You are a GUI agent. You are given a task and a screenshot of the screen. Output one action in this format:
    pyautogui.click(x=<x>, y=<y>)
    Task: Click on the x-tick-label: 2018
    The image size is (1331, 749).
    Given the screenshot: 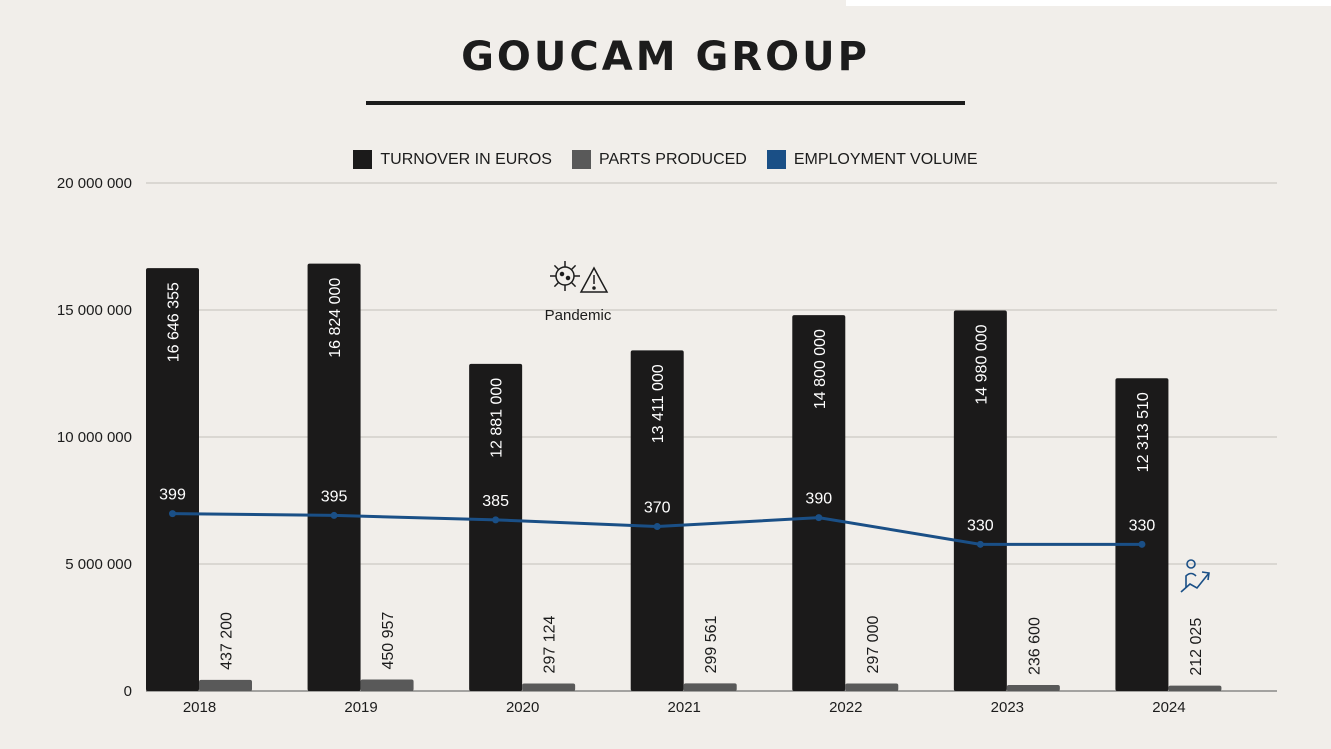 What is the action you would take?
    pyautogui.click(x=199, y=707)
    